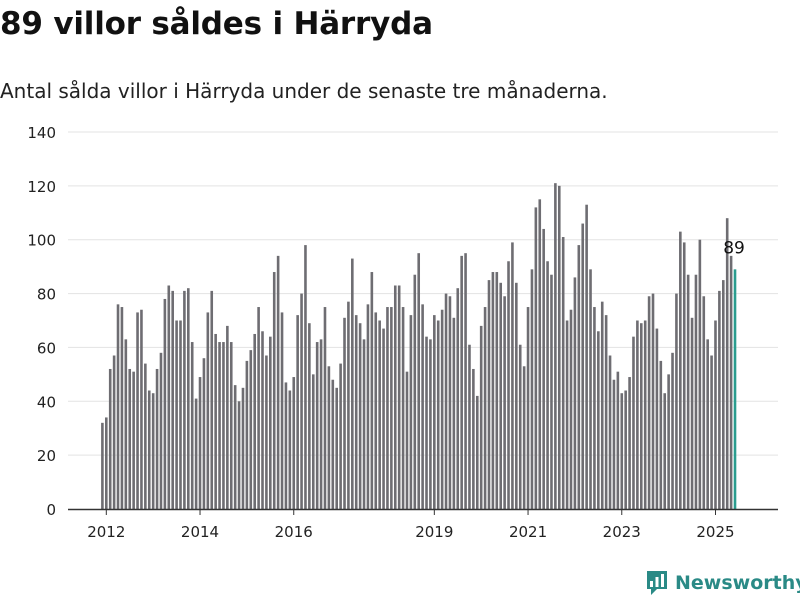  Describe the element at coordinates (722, 583) in the screenshot. I see `newsworthy-brand: Newsworthy` at that location.